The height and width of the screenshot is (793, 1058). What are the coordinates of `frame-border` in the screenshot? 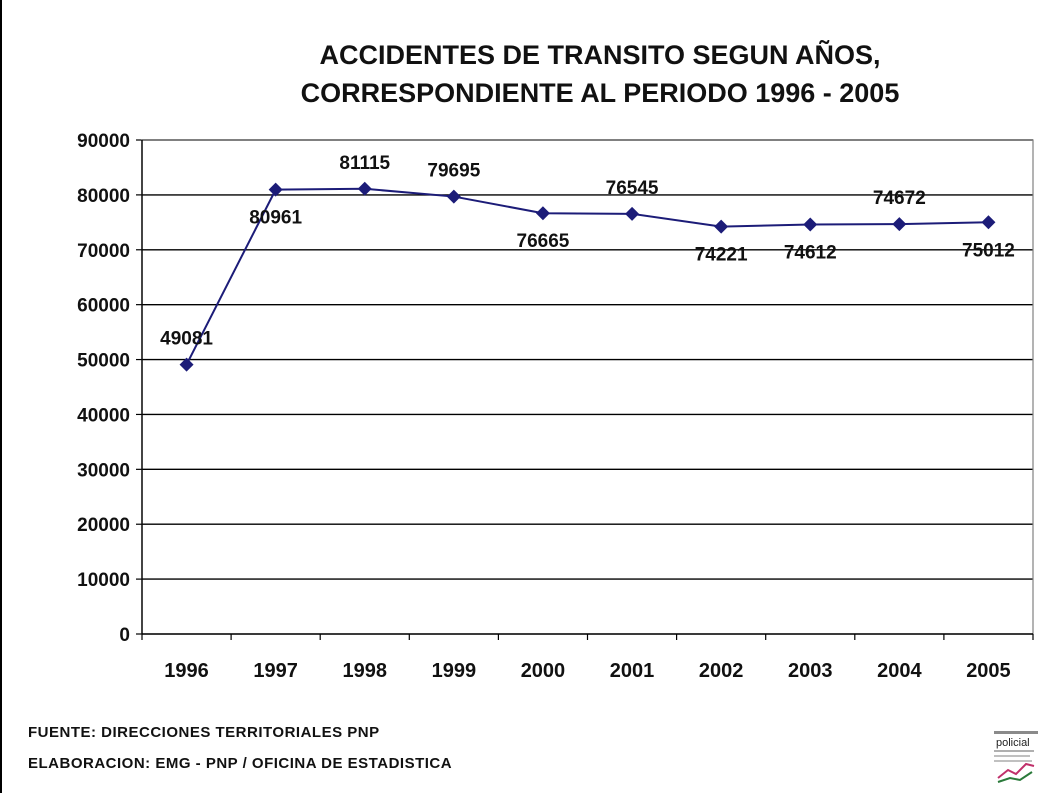 It's located at (1, 396).